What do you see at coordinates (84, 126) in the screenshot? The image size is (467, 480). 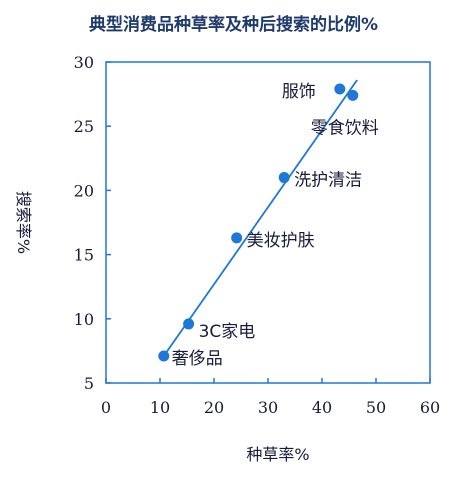 I see `y-tick-label: 25` at bounding box center [84, 126].